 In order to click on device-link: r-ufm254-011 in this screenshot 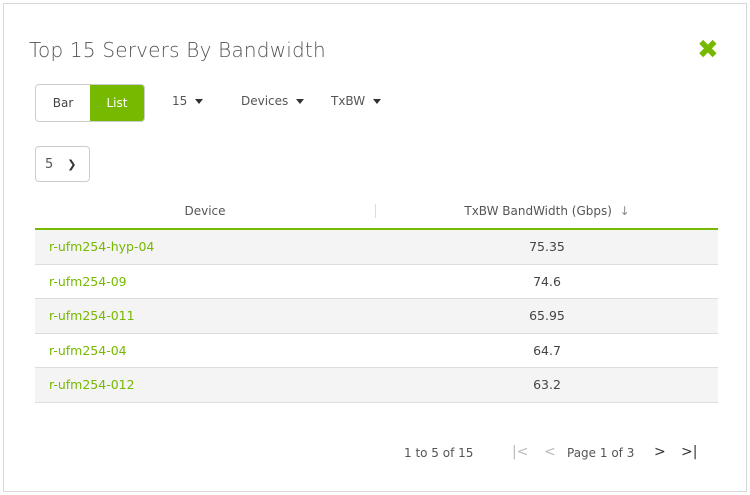, I will do `click(92, 316)`.